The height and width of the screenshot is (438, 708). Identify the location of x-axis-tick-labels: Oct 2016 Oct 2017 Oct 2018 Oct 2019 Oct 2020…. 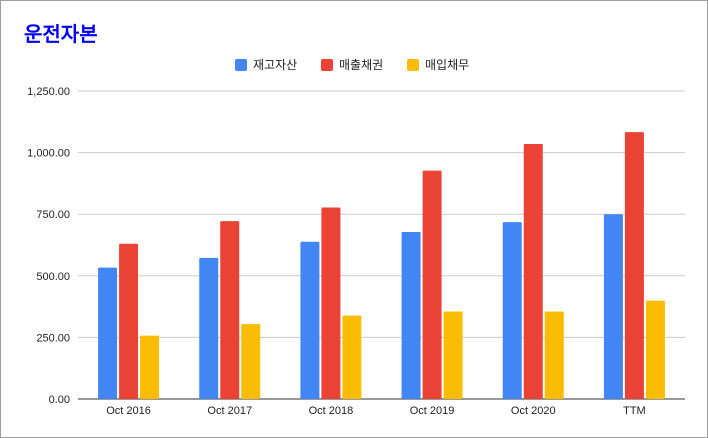
(375, 411).